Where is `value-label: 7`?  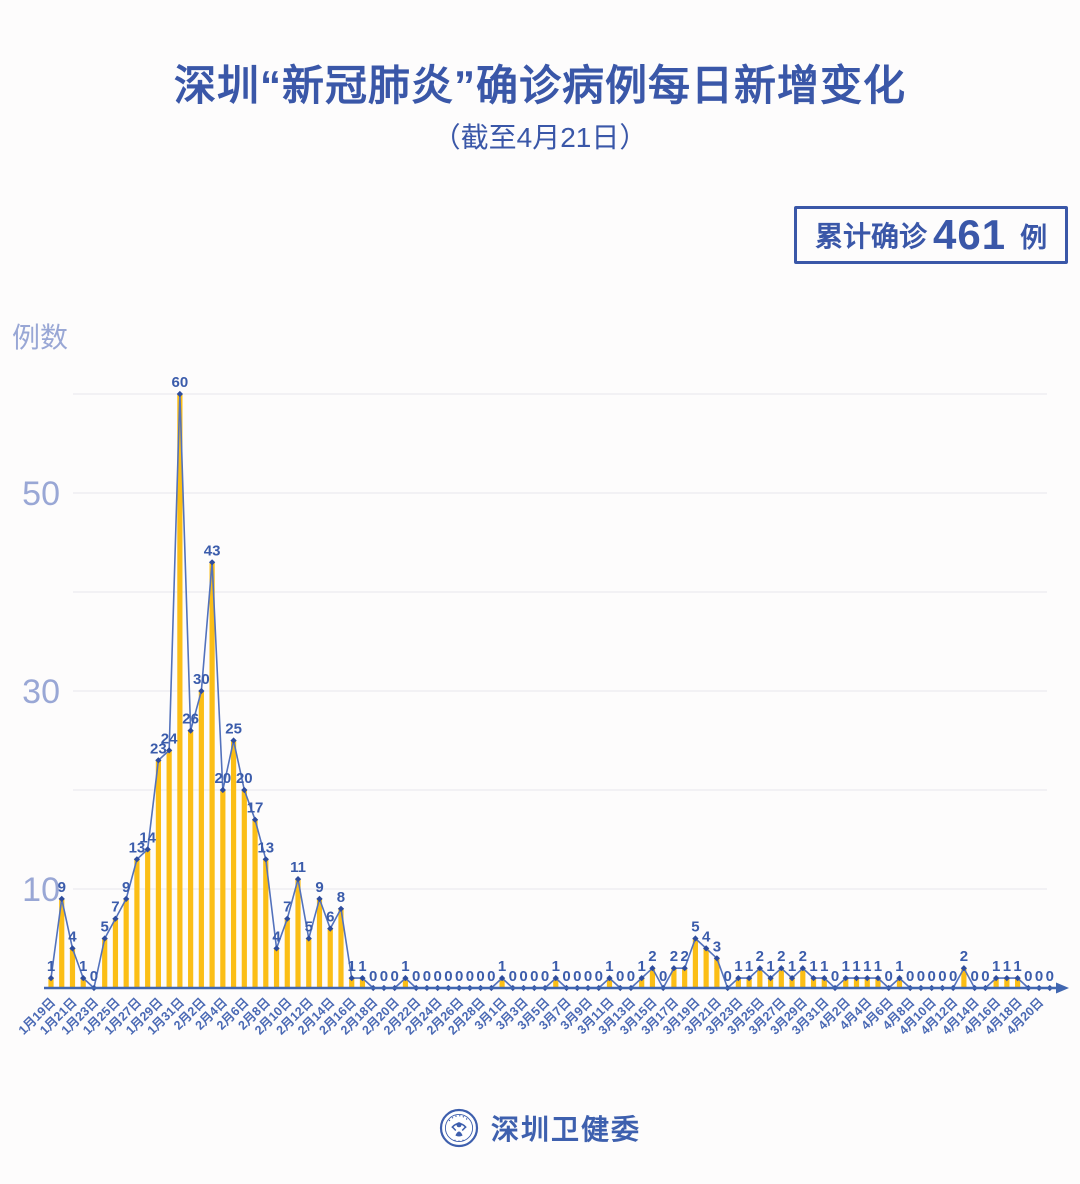 value-label: 7 is located at coordinates (287, 907).